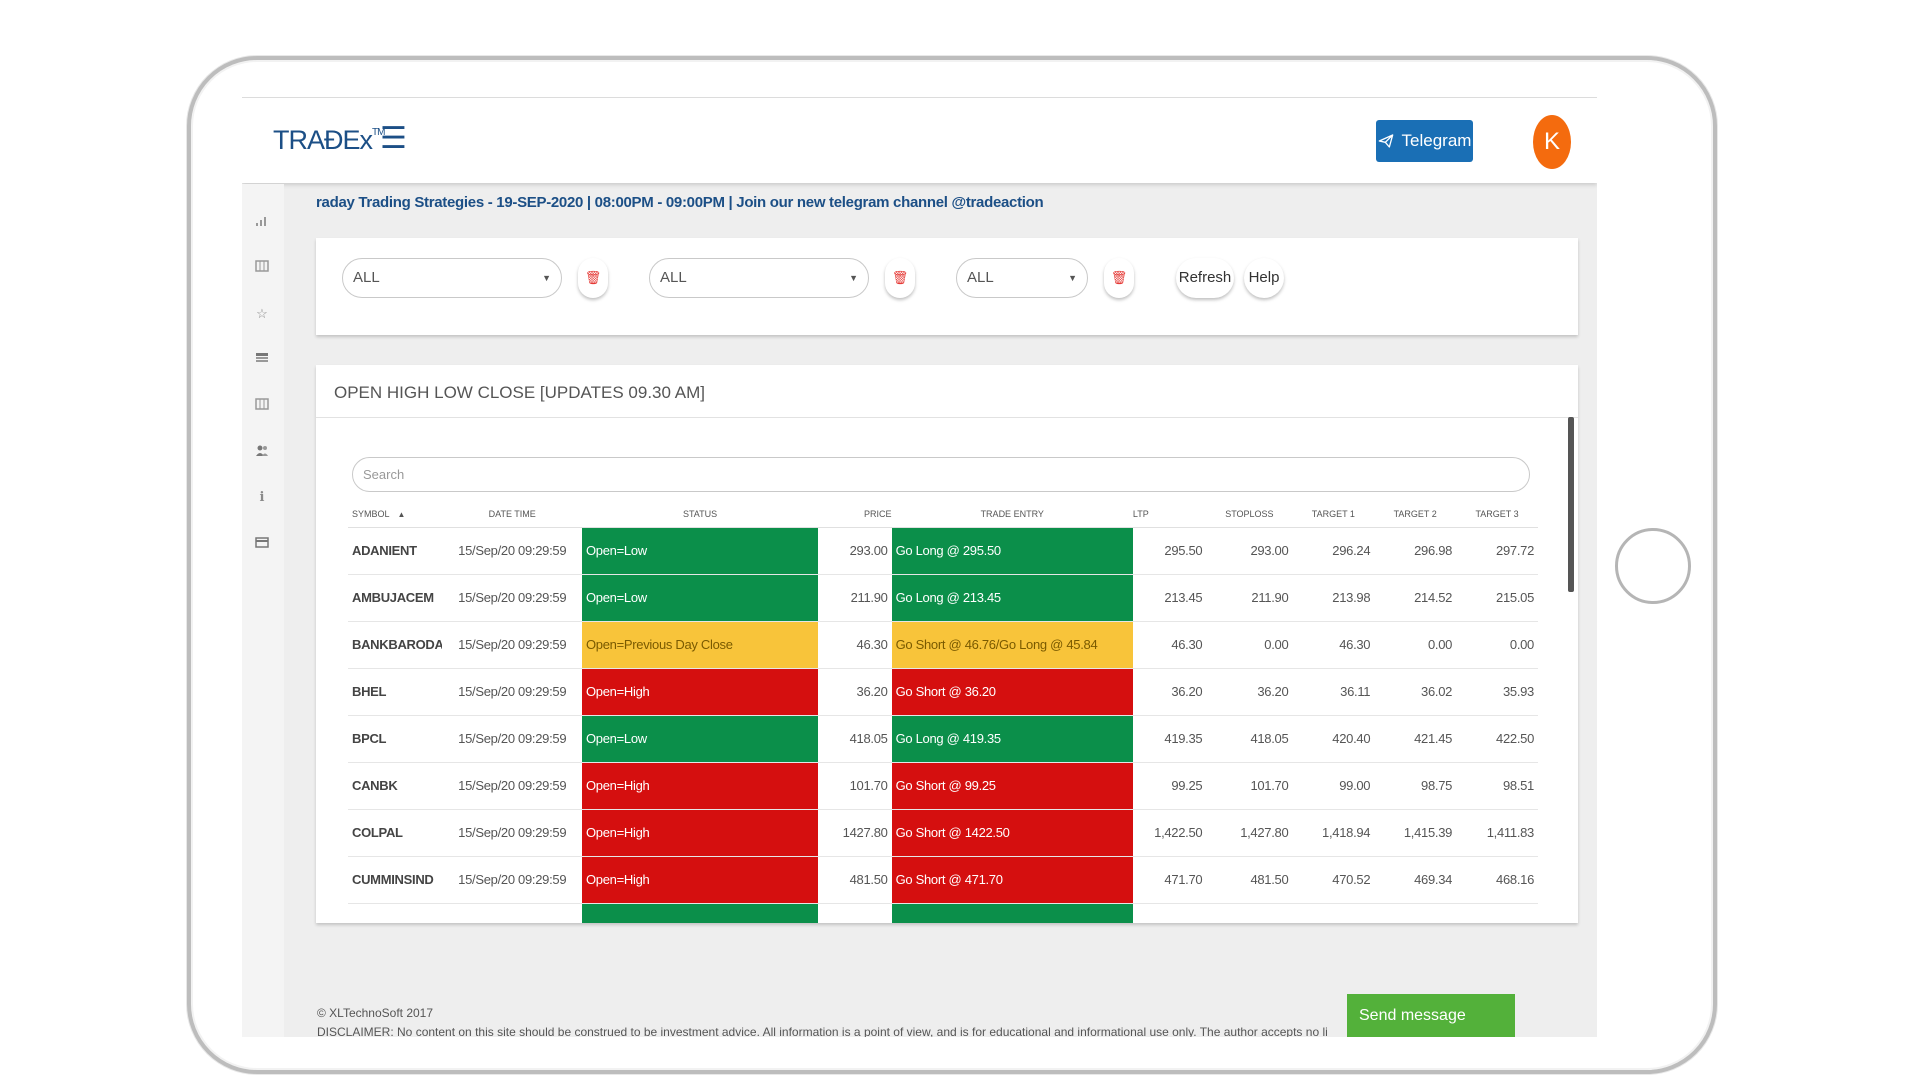 This screenshot has height=1080, width=1920. What do you see at coordinates (263, 610) in the screenshot?
I see `sidebar: ☆ i` at bounding box center [263, 610].